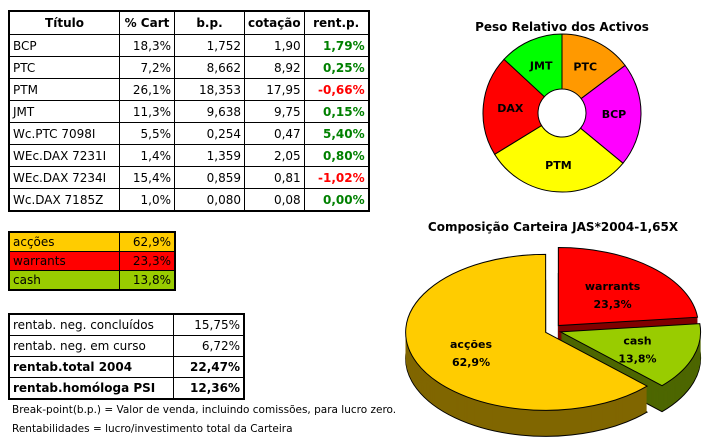 Image resolution: width=727 pixels, height=446 pixels. What do you see at coordinates (585, 66) in the screenshot?
I see `slice-label: PTC` at bounding box center [585, 66].